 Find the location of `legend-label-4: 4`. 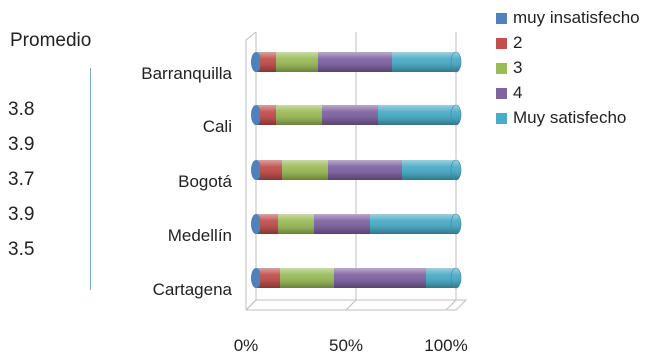

legend-label-4: 4 is located at coordinates (517, 92).